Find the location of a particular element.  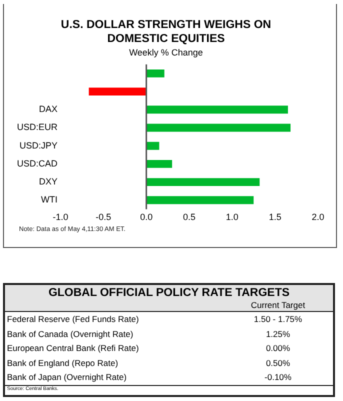

category-label: Bank of Canada (Overnight Rate) is located at coordinates (70, 333).